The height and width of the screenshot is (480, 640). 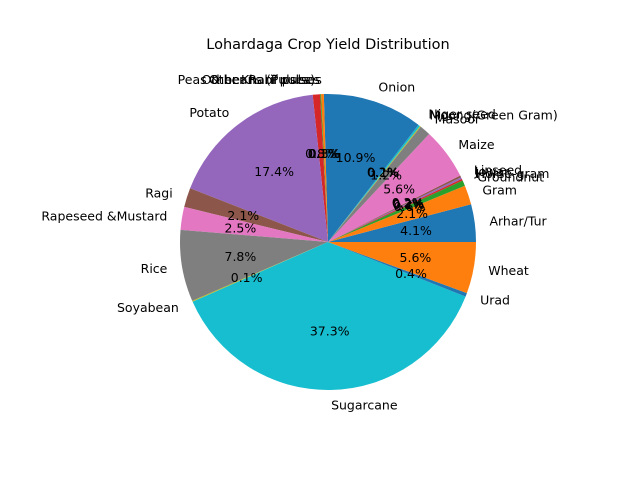 I want to click on pie-slice-soyabean, so click(x=260, y=272).